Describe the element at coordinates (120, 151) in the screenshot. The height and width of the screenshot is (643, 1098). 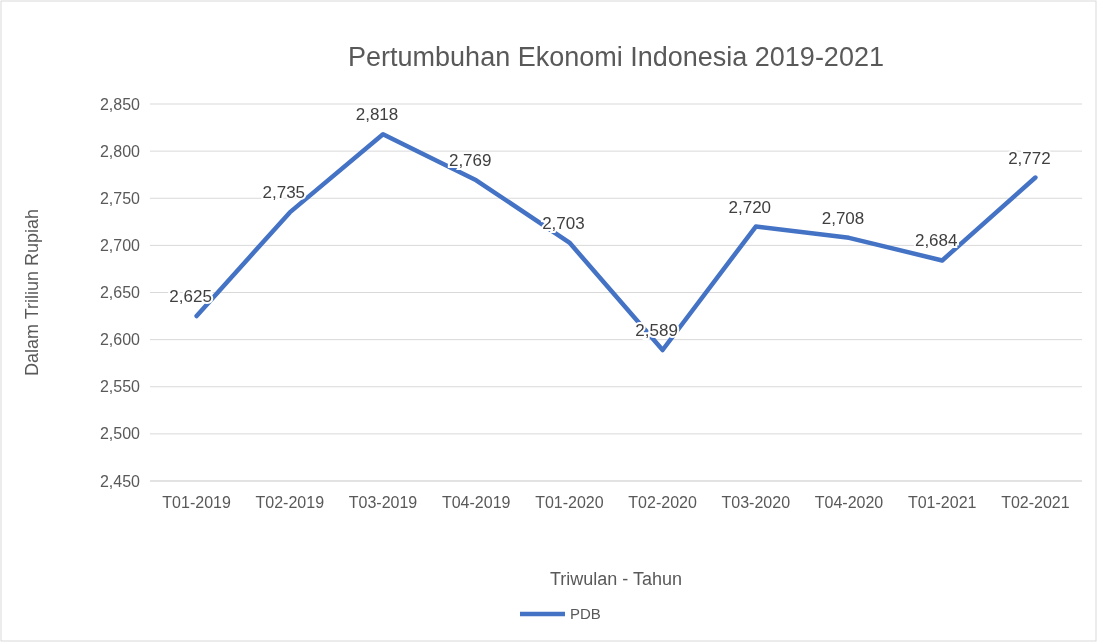
I see `y-tick-label: 2,800` at that location.